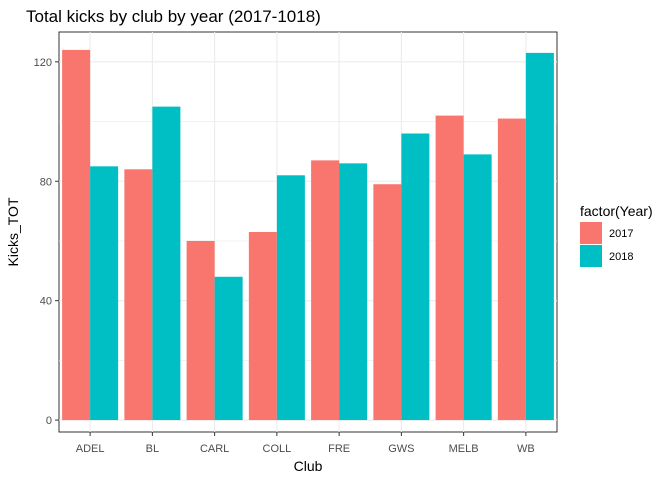  Describe the element at coordinates (277, 449) in the screenshot. I see `x-tick-label-COLL: COLL` at that location.